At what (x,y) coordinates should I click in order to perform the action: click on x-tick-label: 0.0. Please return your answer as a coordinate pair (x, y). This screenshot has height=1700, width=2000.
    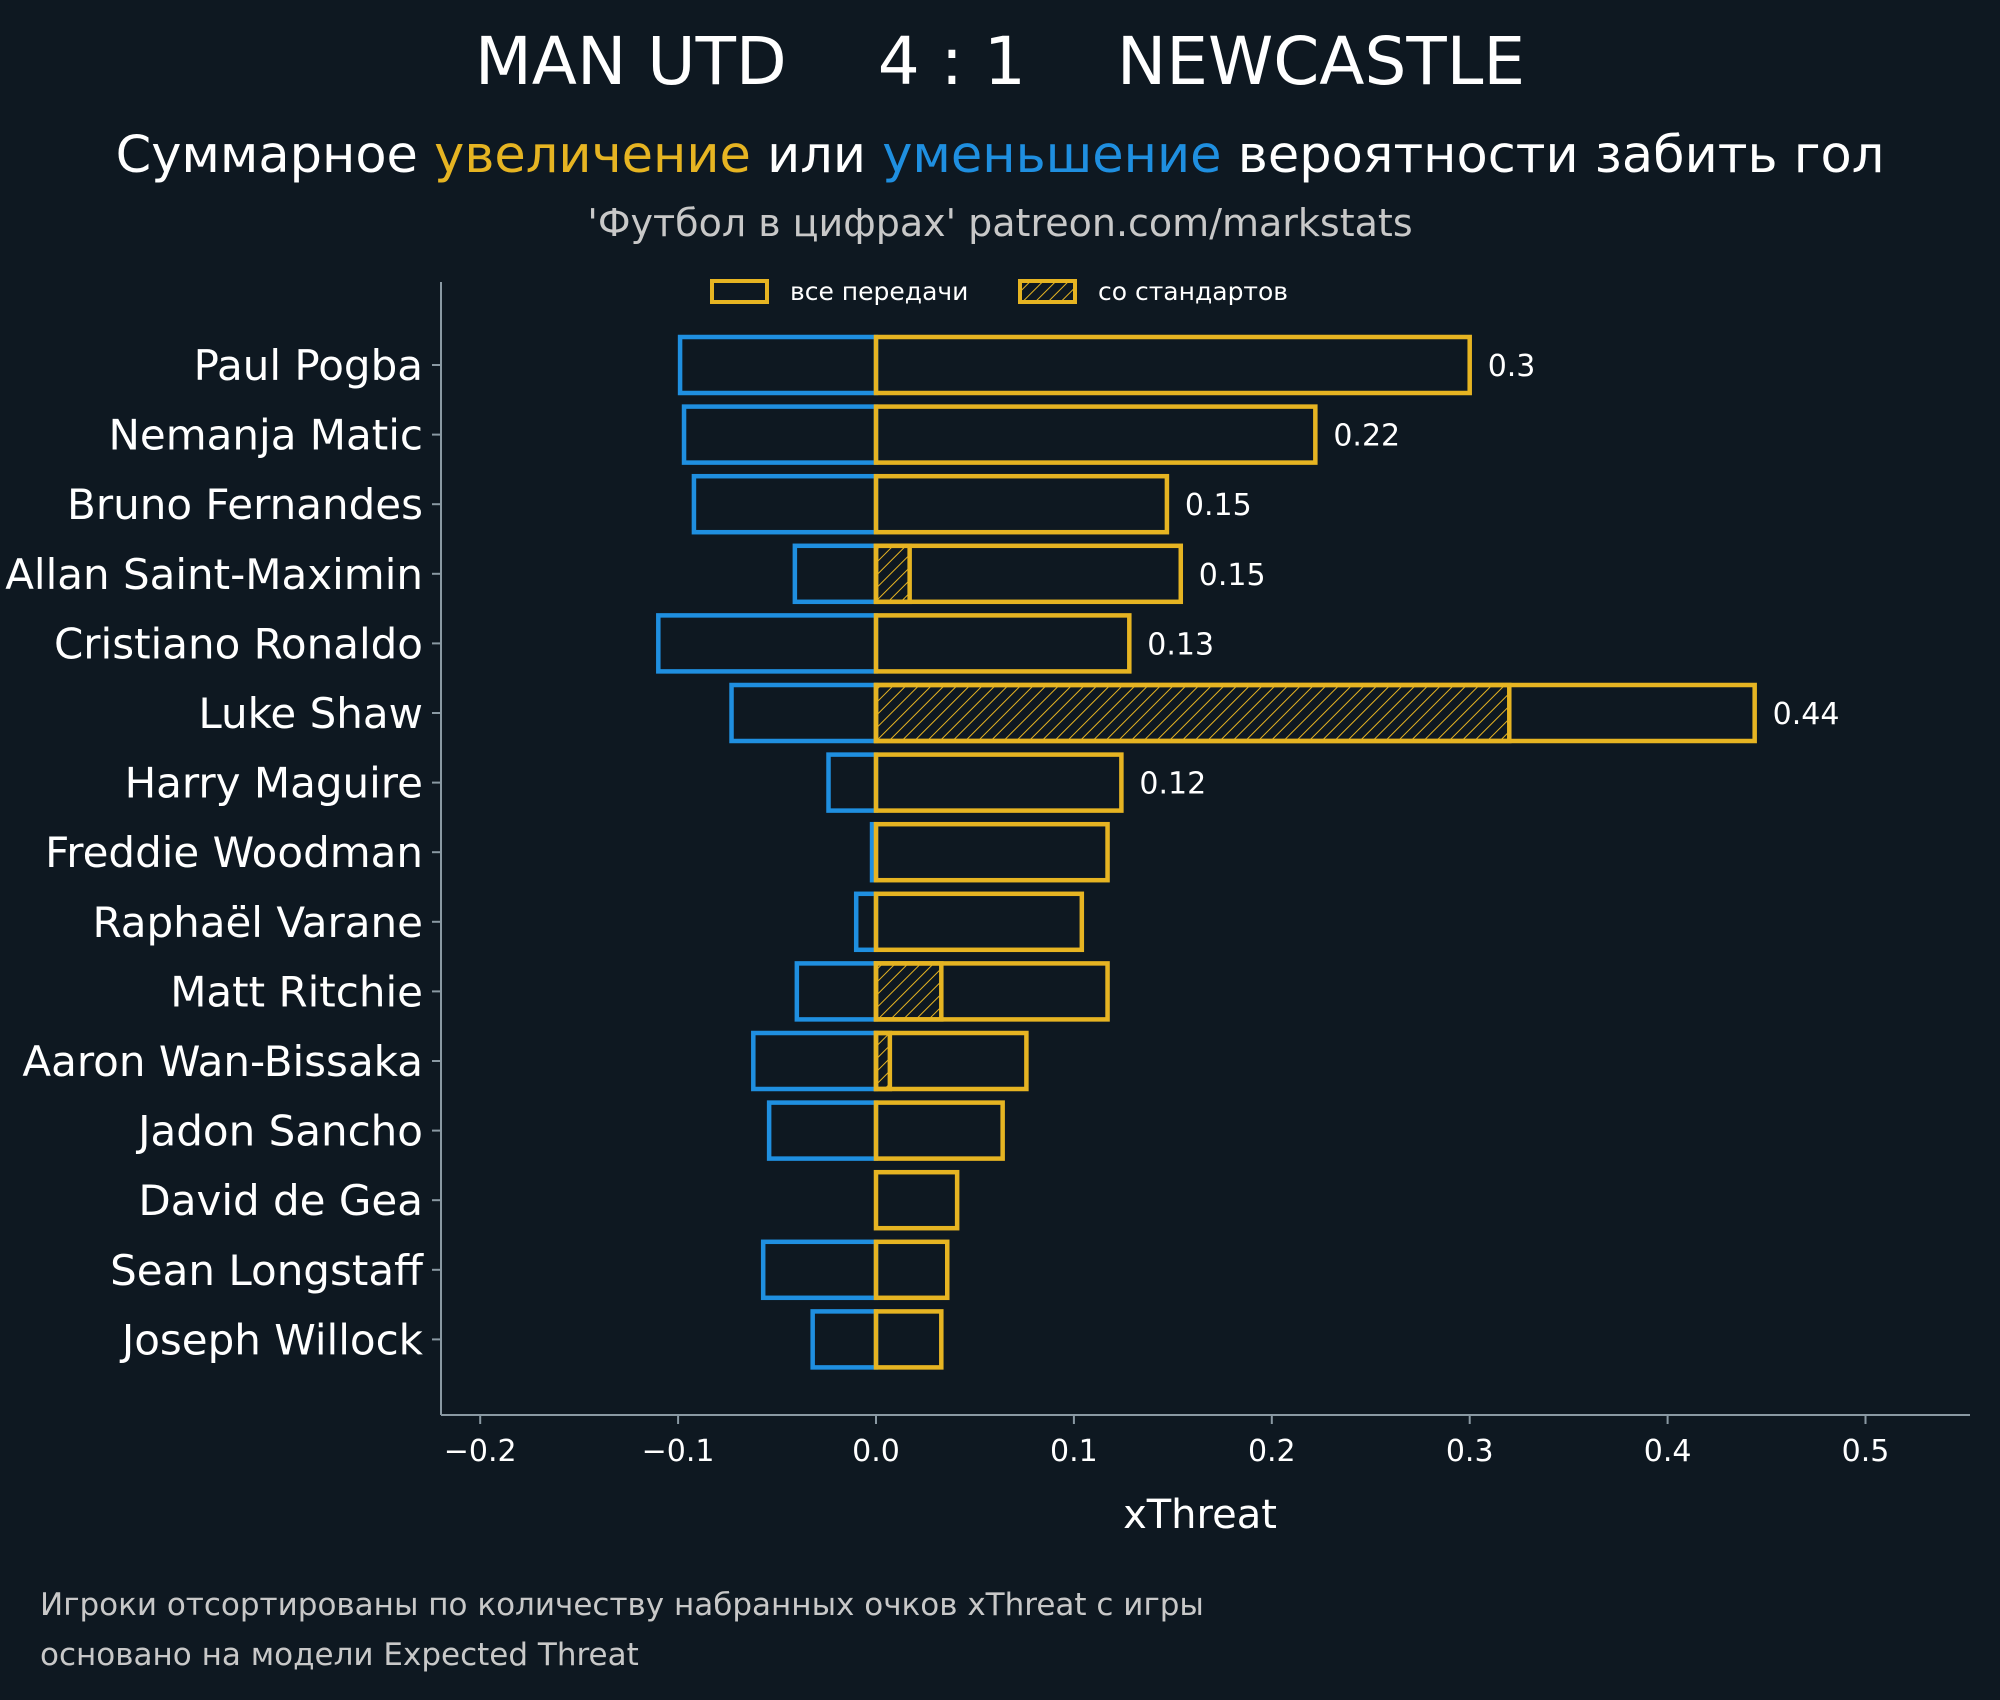
    Looking at the image, I should click on (876, 1451).